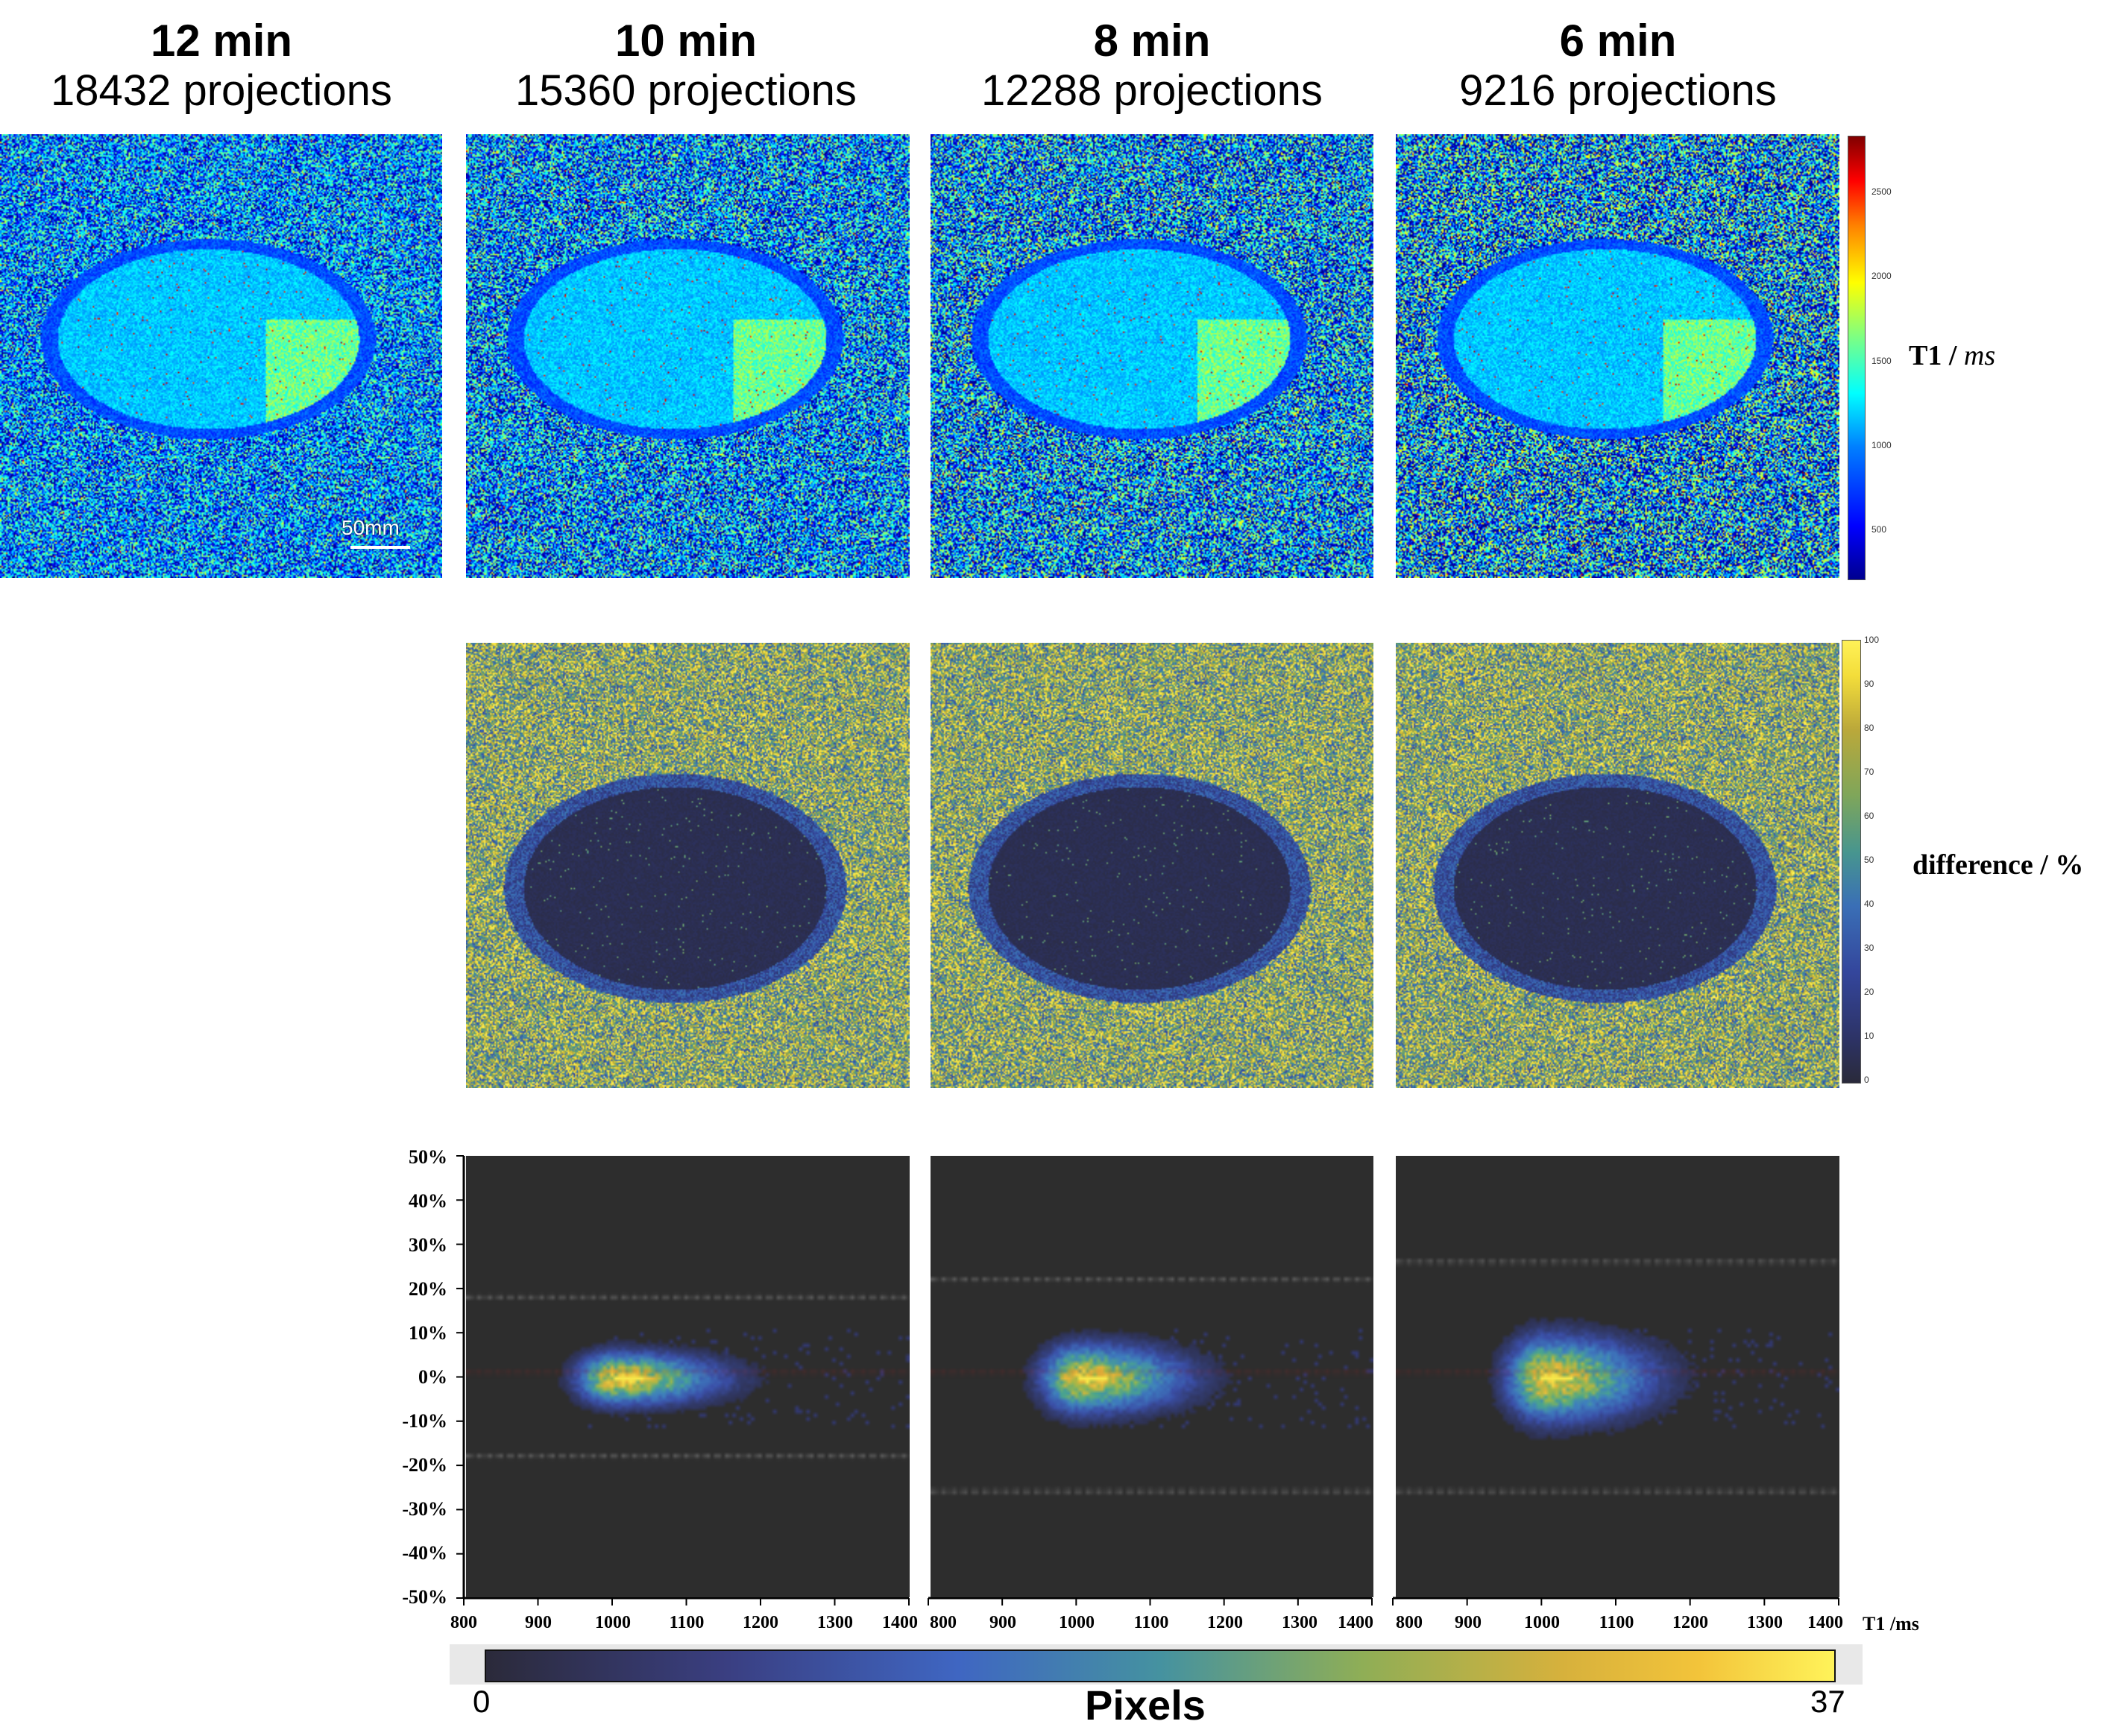  Describe the element at coordinates (1869, 1036) in the screenshot. I see `difference-tick: 10` at that location.